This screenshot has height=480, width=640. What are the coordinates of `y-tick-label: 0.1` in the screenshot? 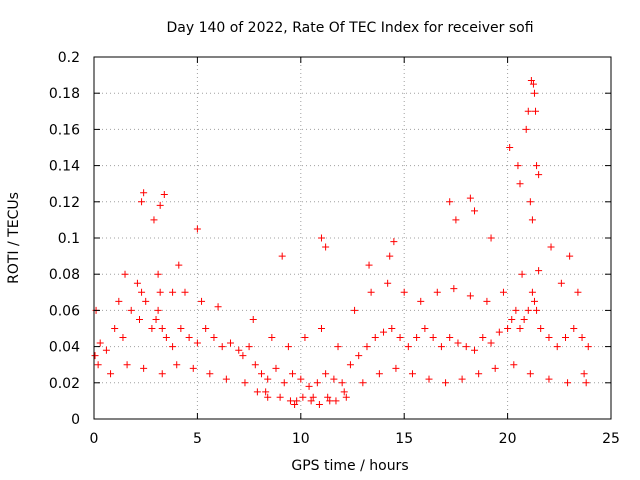 It's located at (69, 239).